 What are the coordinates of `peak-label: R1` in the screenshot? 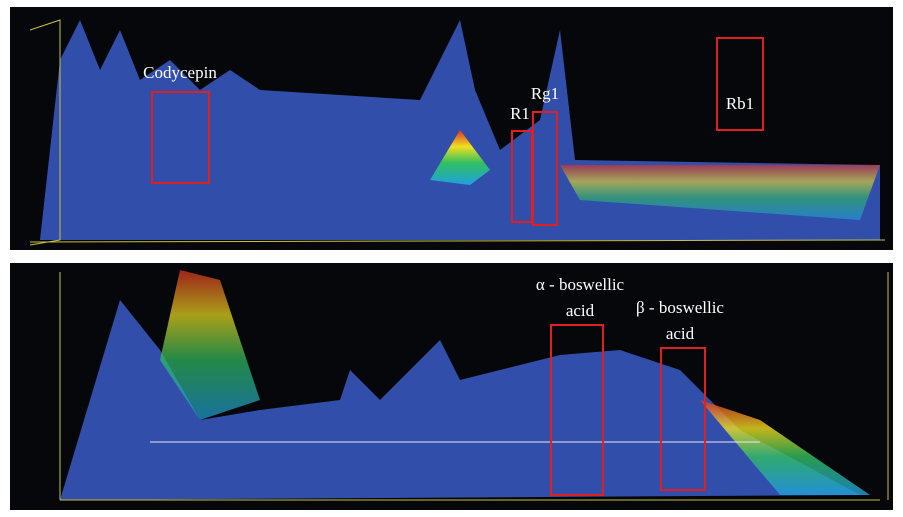 It's located at (520, 113).